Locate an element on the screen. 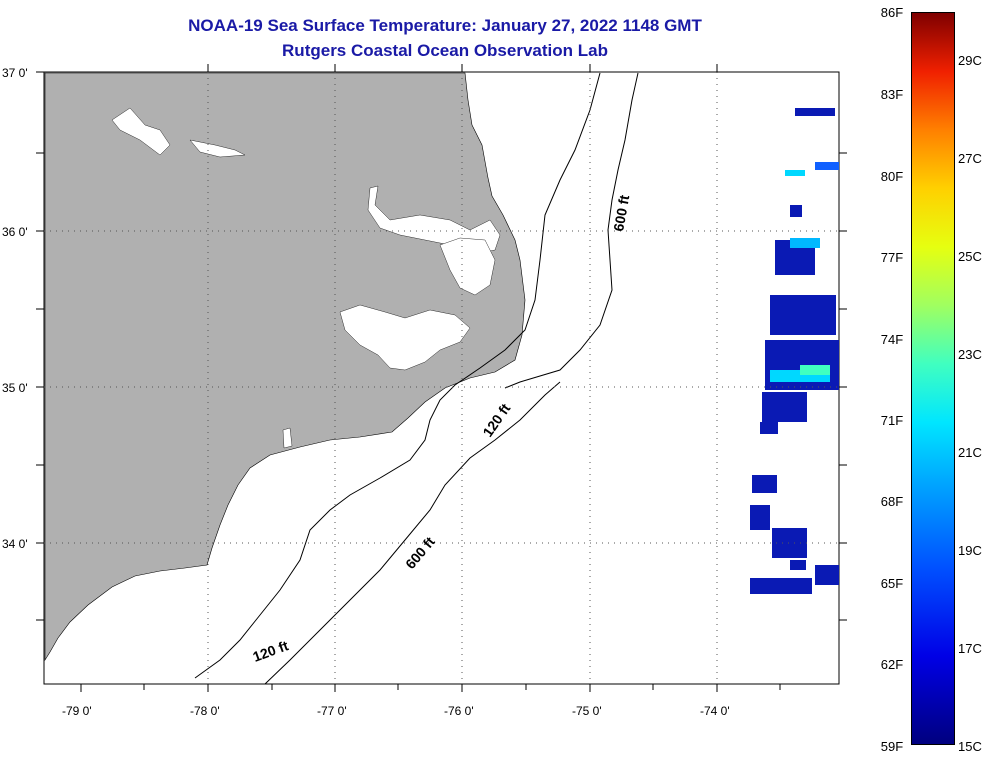 Image resolution: width=992 pixels, height=761 pixels. colorbar-label-62f: 62F is located at coordinates (892, 664).